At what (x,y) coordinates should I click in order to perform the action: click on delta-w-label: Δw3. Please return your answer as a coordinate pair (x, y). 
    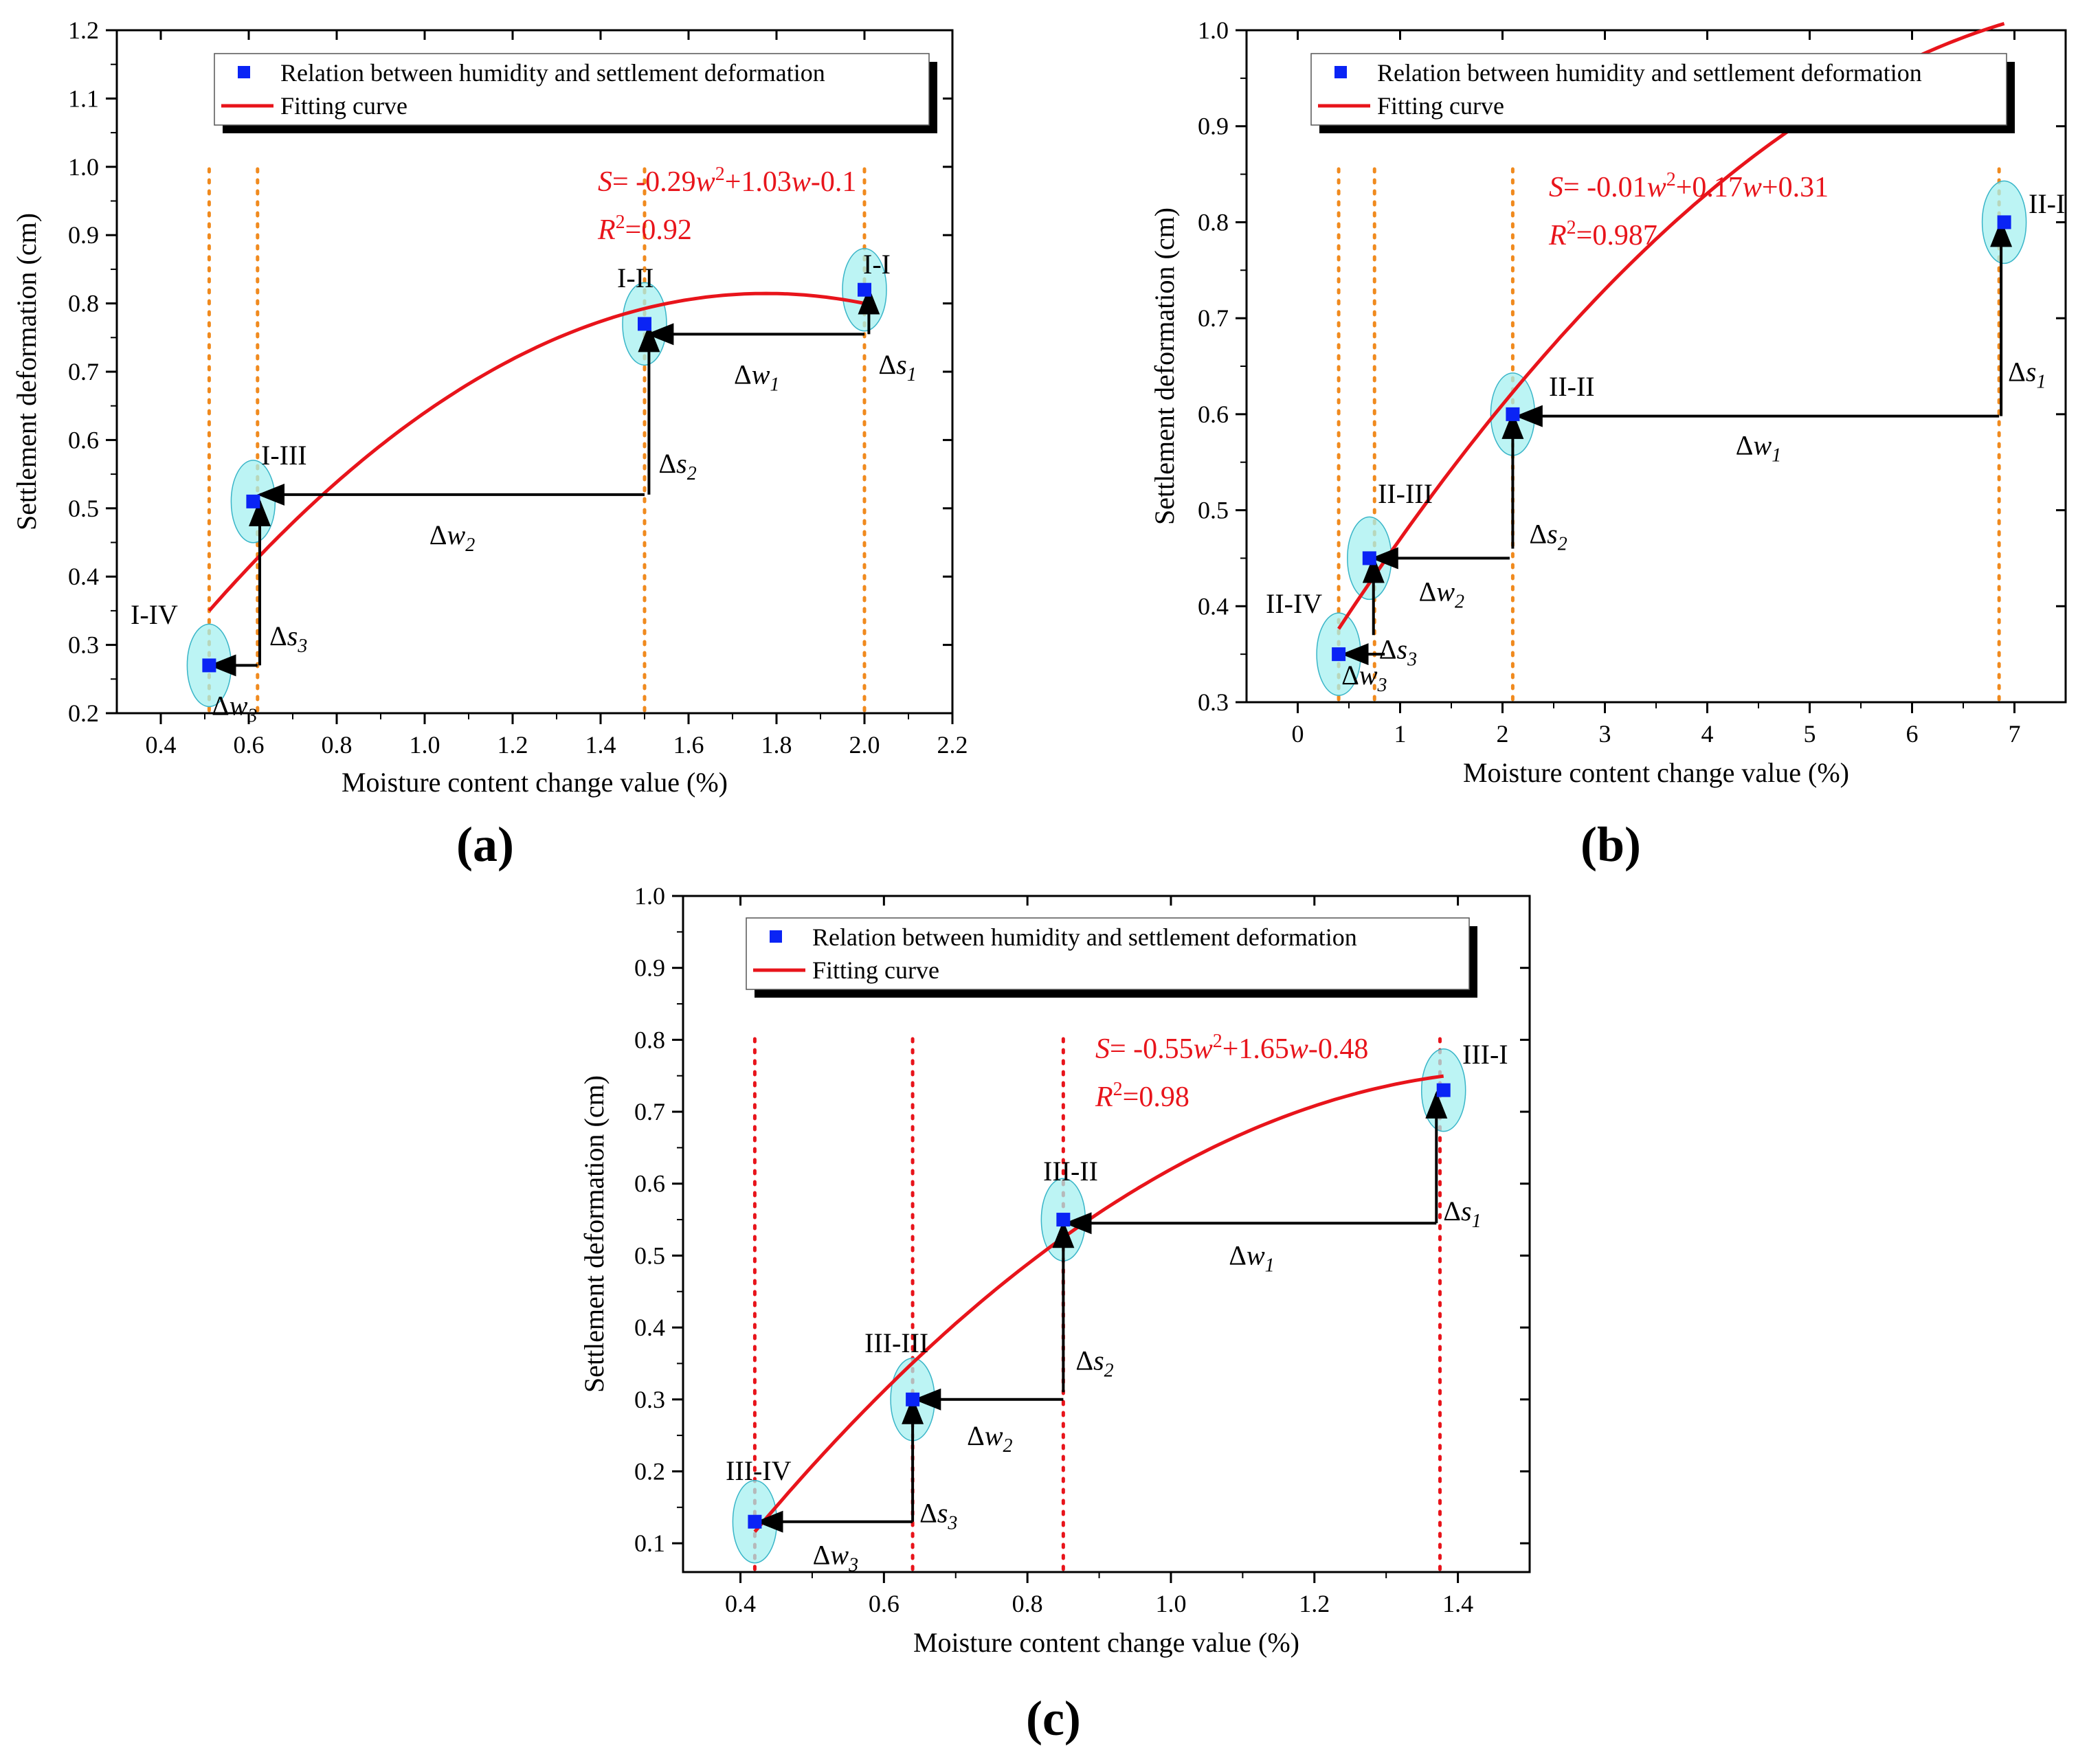
    Looking at the image, I should click on (234, 708).